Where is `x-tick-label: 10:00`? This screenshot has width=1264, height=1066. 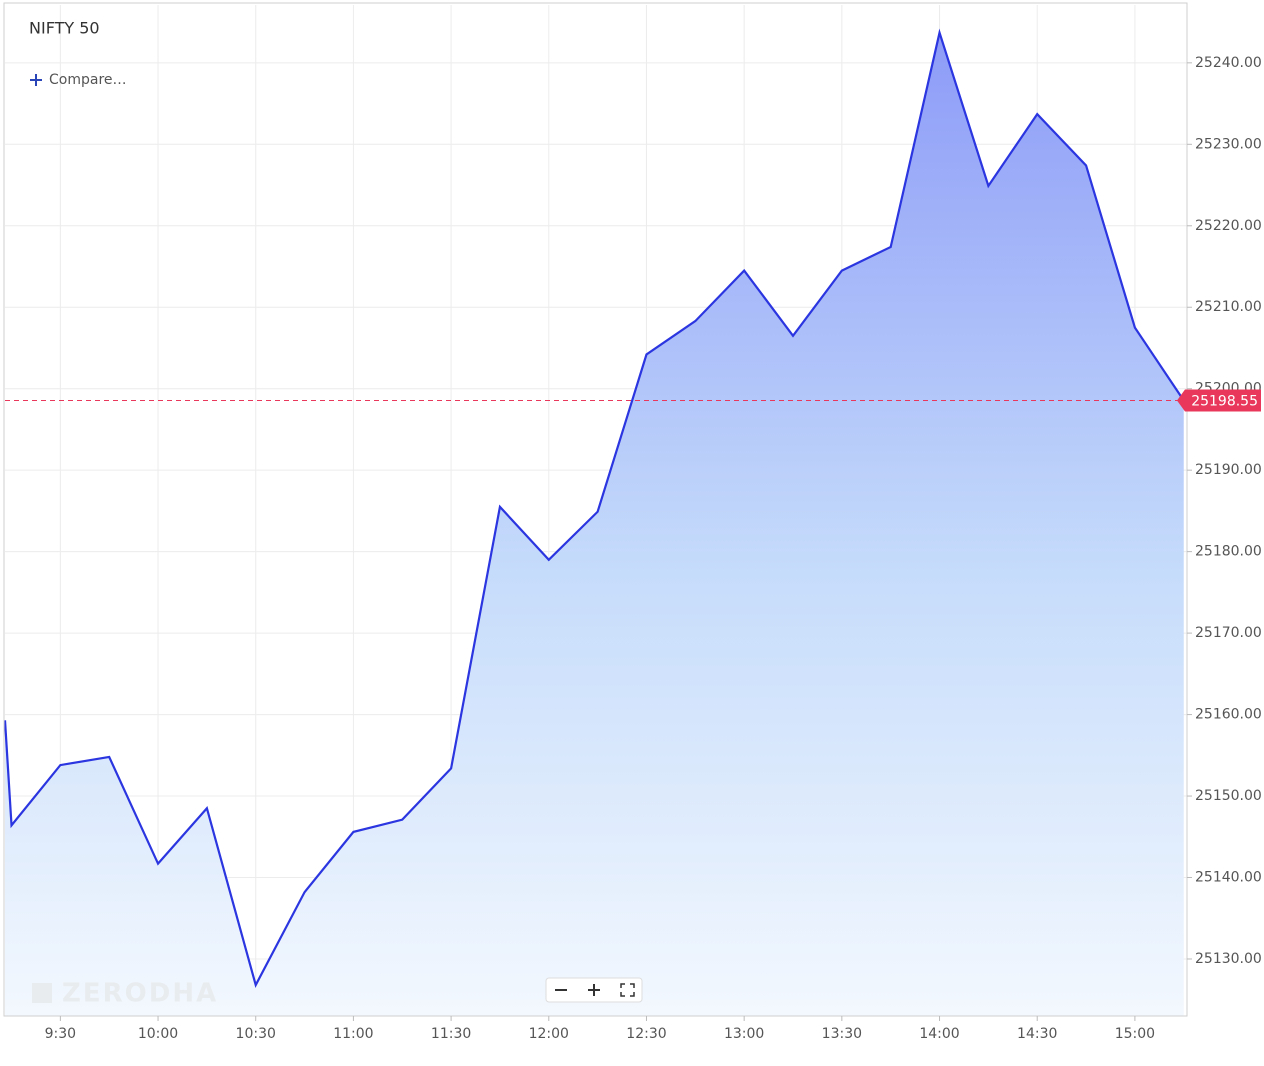
x-tick-label: 10:00 is located at coordinates (158, 1034).